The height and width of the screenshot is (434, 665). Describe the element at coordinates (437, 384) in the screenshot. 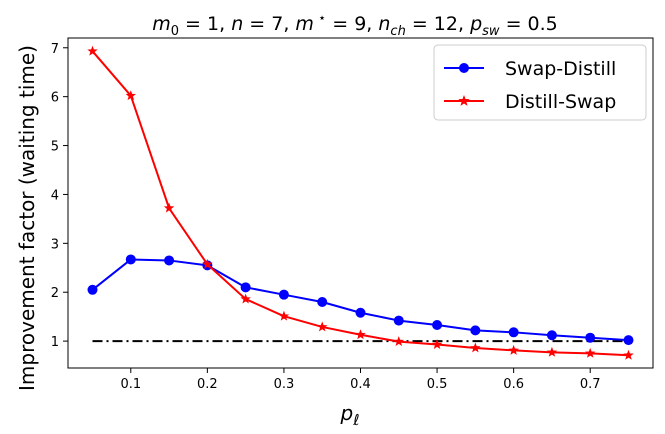

I see `x-tick-label: 0.5` at that location.